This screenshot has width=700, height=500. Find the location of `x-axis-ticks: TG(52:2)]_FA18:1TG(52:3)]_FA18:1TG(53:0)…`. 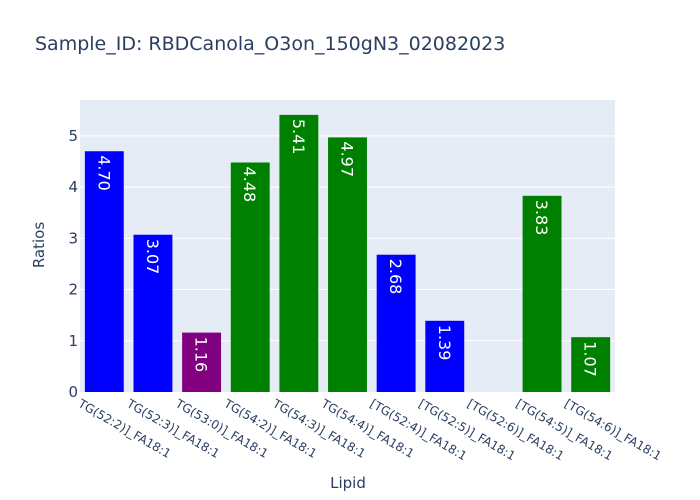

x-axis-ticks: TG(52:2)]_FA18:1TG(52:3)]_FA18:1TG(53:0)… is located at coordinates (369, 429).